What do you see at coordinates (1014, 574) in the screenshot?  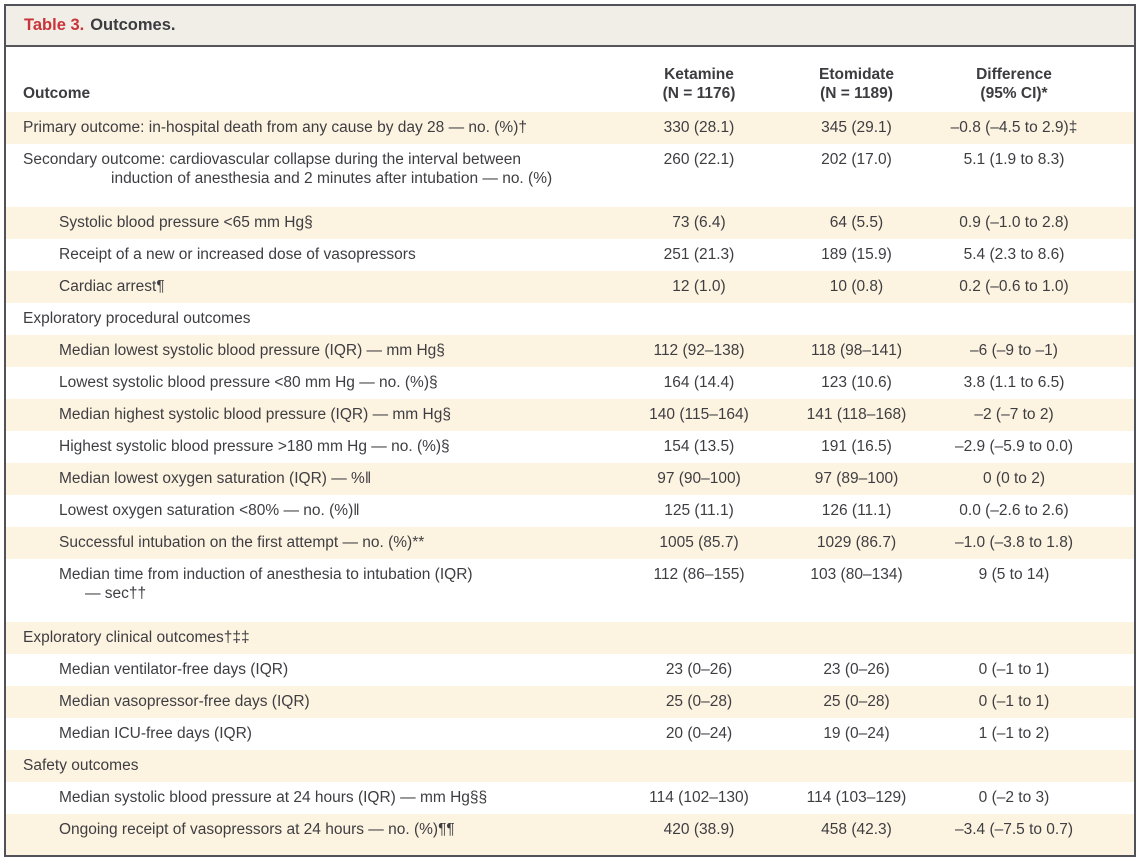 I see `difference-value: 9 (5 to 14)` at bounding box center [1014, 574].